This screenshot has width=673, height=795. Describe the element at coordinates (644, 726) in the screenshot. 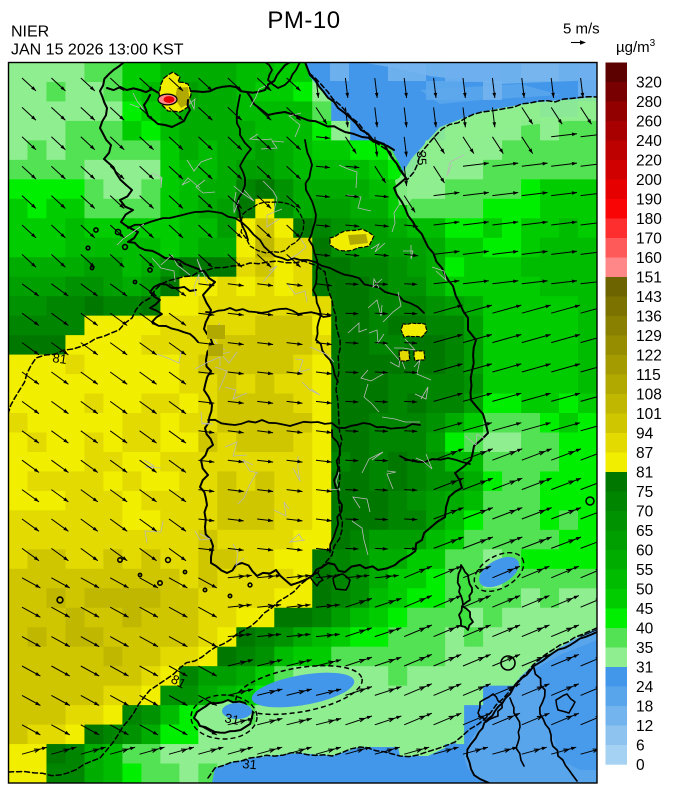

I see `svg-text: 12` at that location.